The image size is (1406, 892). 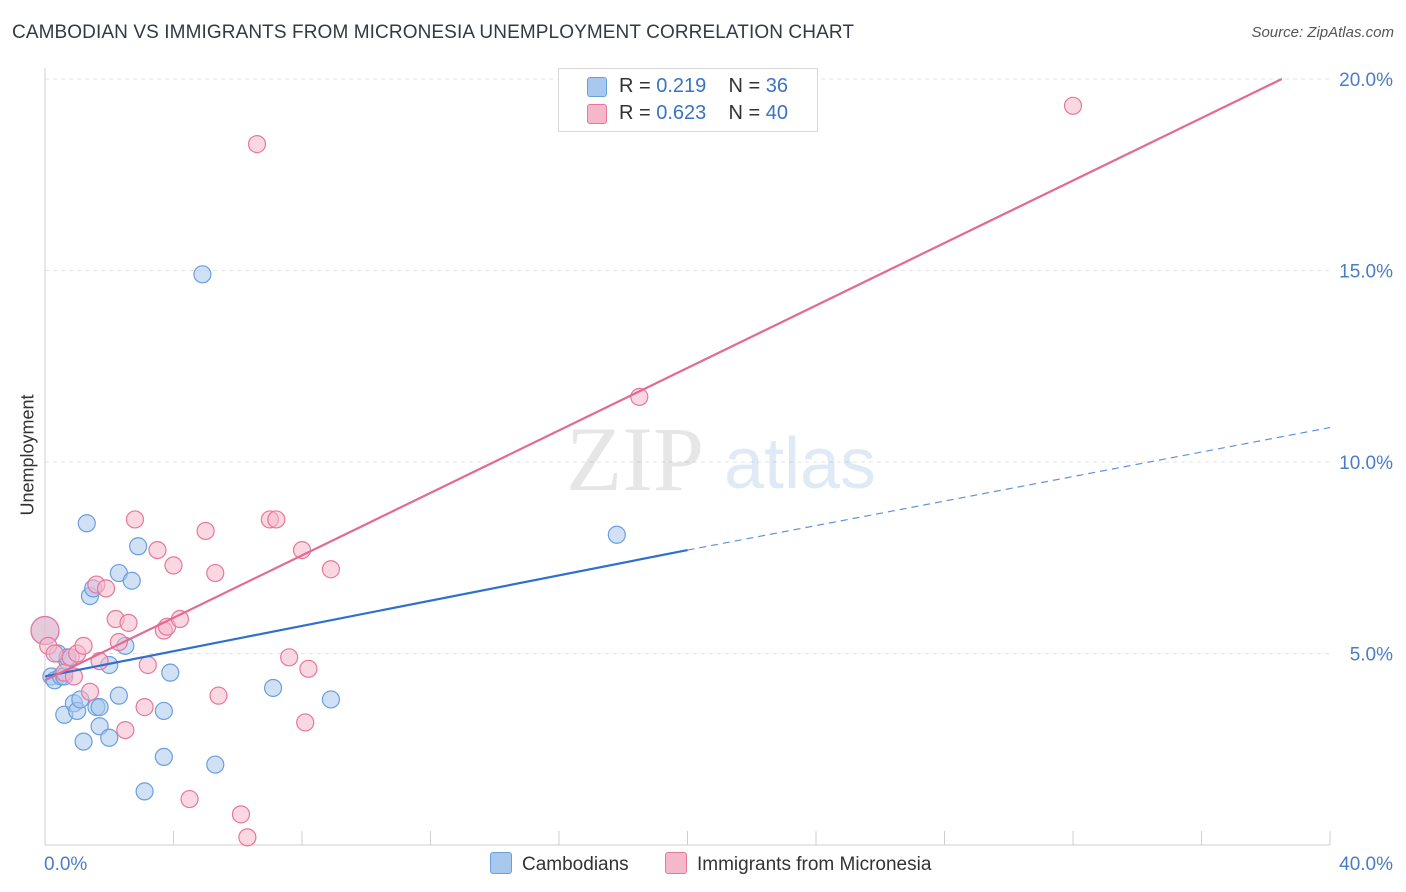 I want to click on n-value: 40, so click(x=777, y=113).